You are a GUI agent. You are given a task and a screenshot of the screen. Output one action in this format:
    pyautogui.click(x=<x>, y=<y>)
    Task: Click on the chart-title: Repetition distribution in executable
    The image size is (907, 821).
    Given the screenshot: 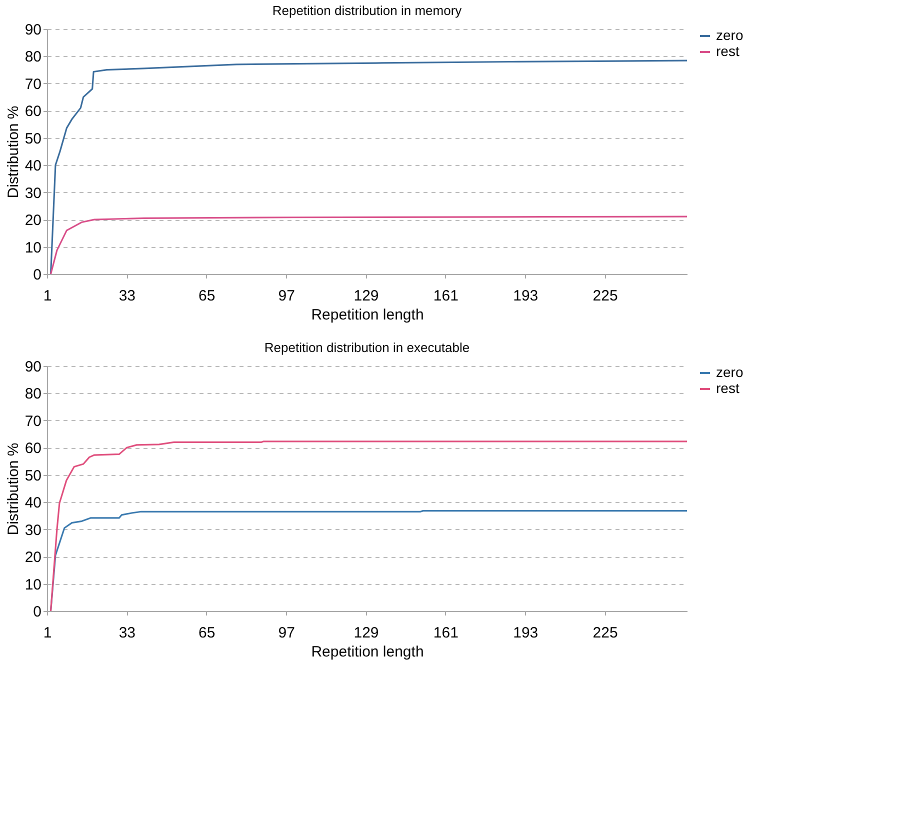 What is the action you would take?
    pyautogui.click(x=367, y=347)
    